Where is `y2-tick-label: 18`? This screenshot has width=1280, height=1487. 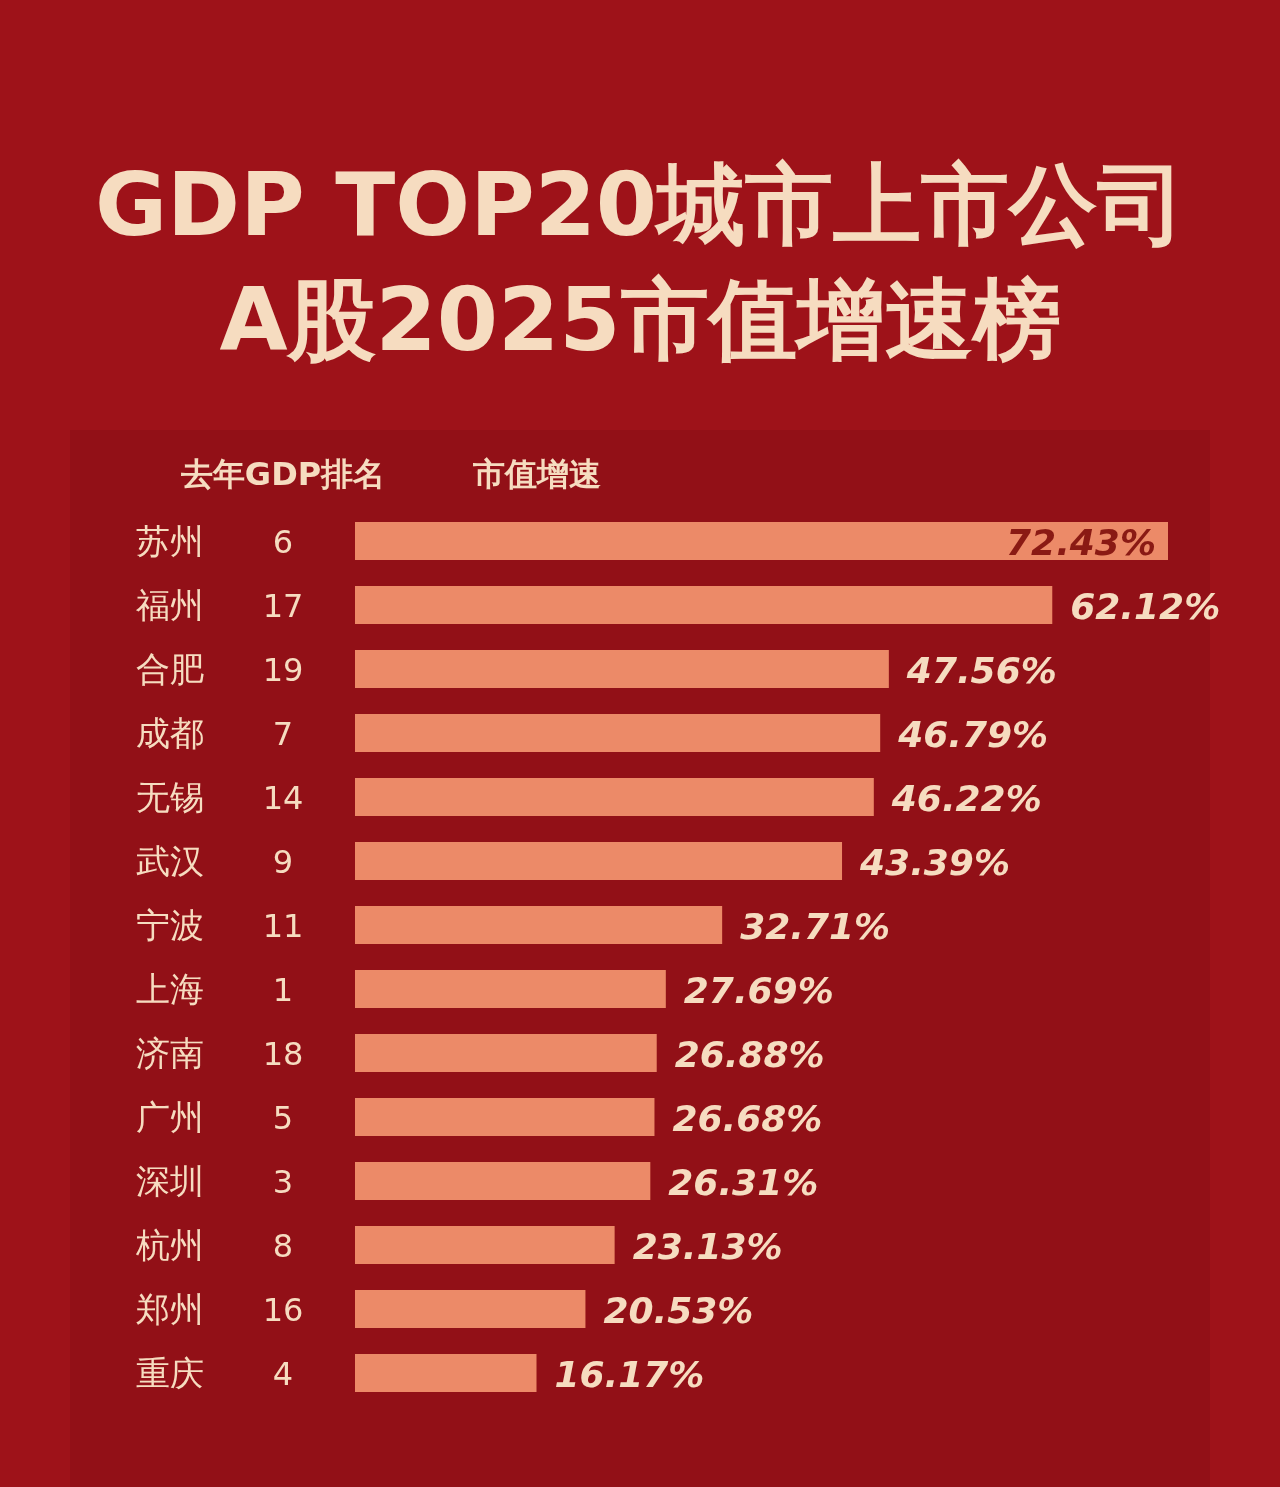
y2-tick-label: 18 is located at coordinates (283, 1054).